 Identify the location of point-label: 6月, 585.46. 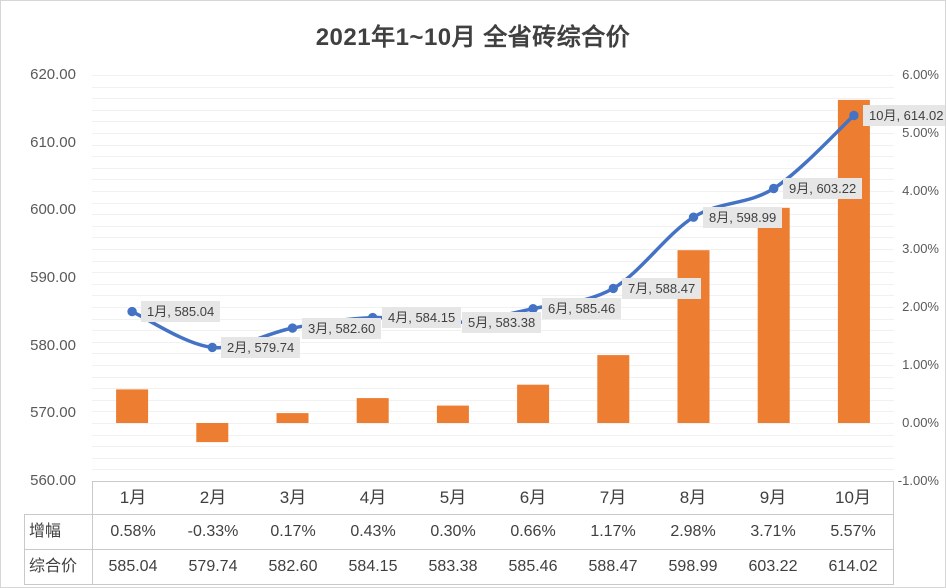
(582, 308).